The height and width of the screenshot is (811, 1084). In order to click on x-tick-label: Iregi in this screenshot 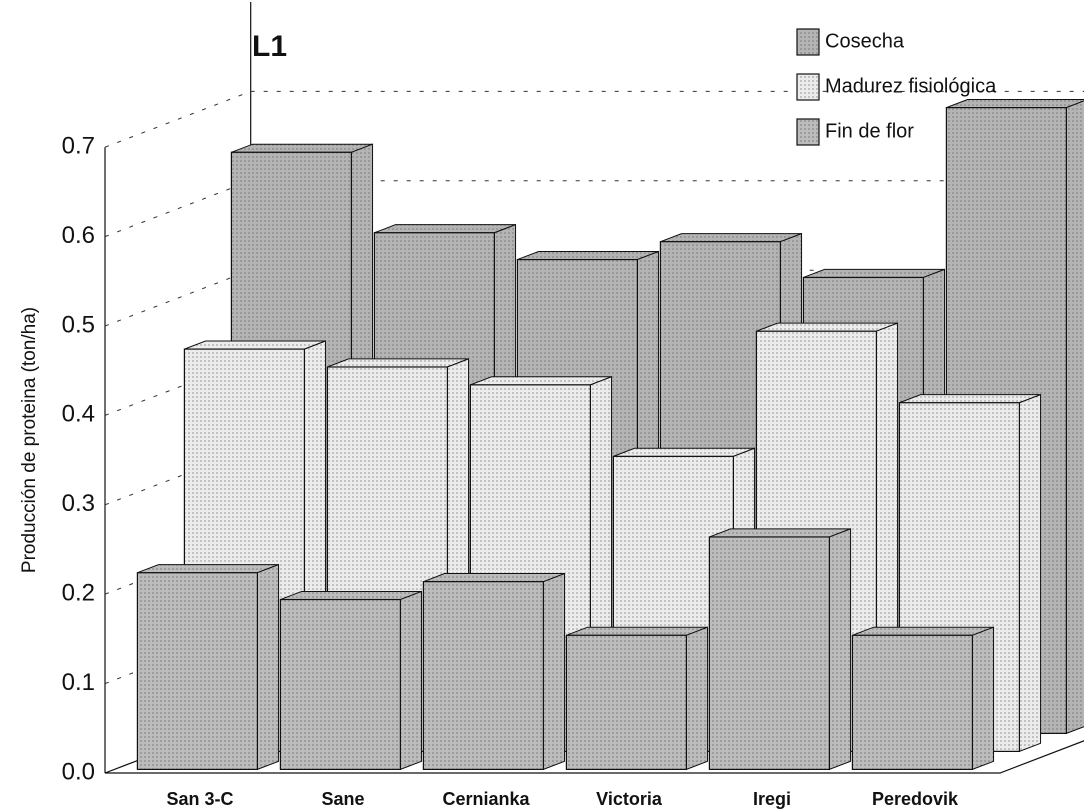, I will do `click(772, 799)`.